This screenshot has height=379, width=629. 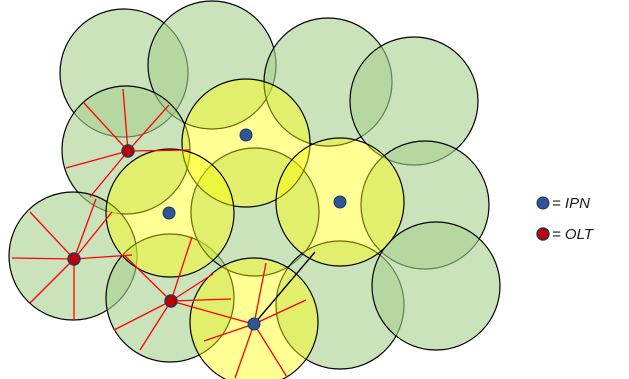 What do you see at coordinates (543, 234) in the screenshot?
I see `olt-legend-marker` at bounding box center [543, 234].